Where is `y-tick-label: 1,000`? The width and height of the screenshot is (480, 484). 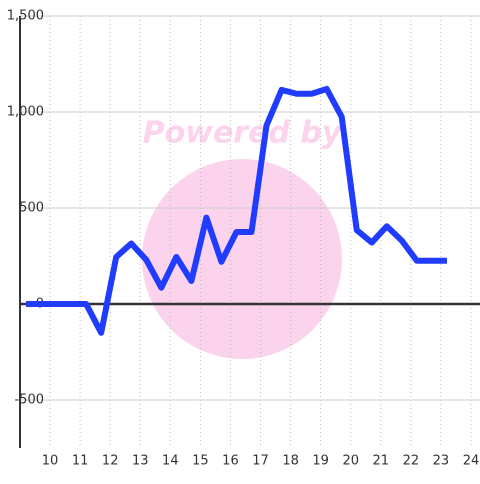 y-tick-label: 1,000 is located at coordinates (25, 112).